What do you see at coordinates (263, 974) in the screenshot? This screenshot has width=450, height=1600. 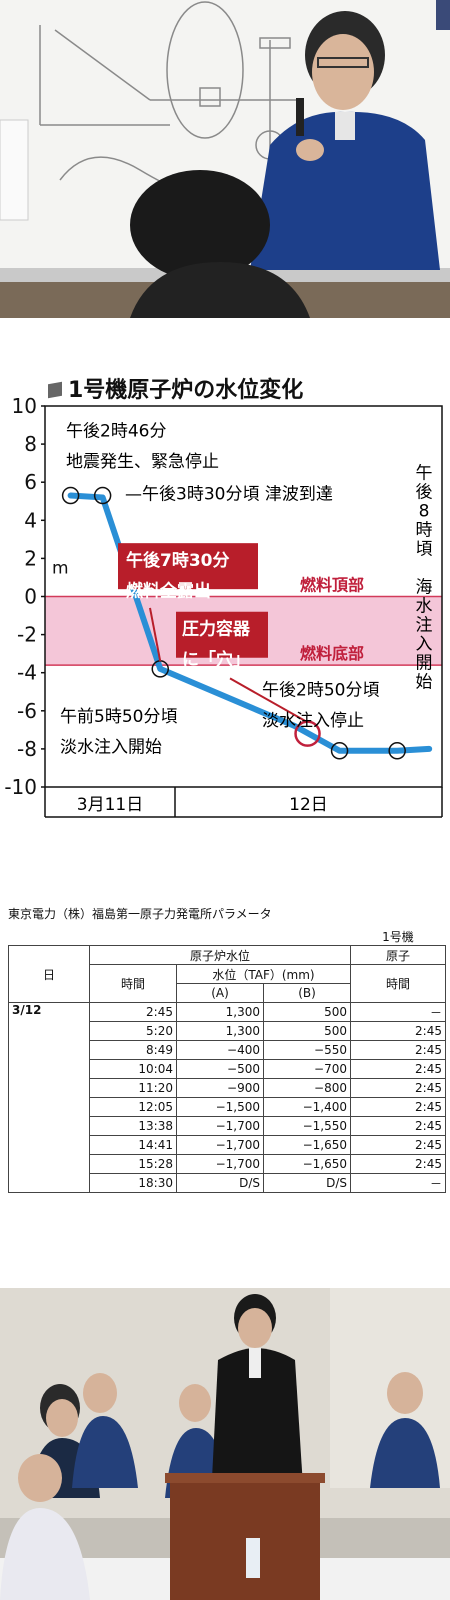 I see `col-level-header: 水位（TAF）(mm)` at bounding box center [263, 974].